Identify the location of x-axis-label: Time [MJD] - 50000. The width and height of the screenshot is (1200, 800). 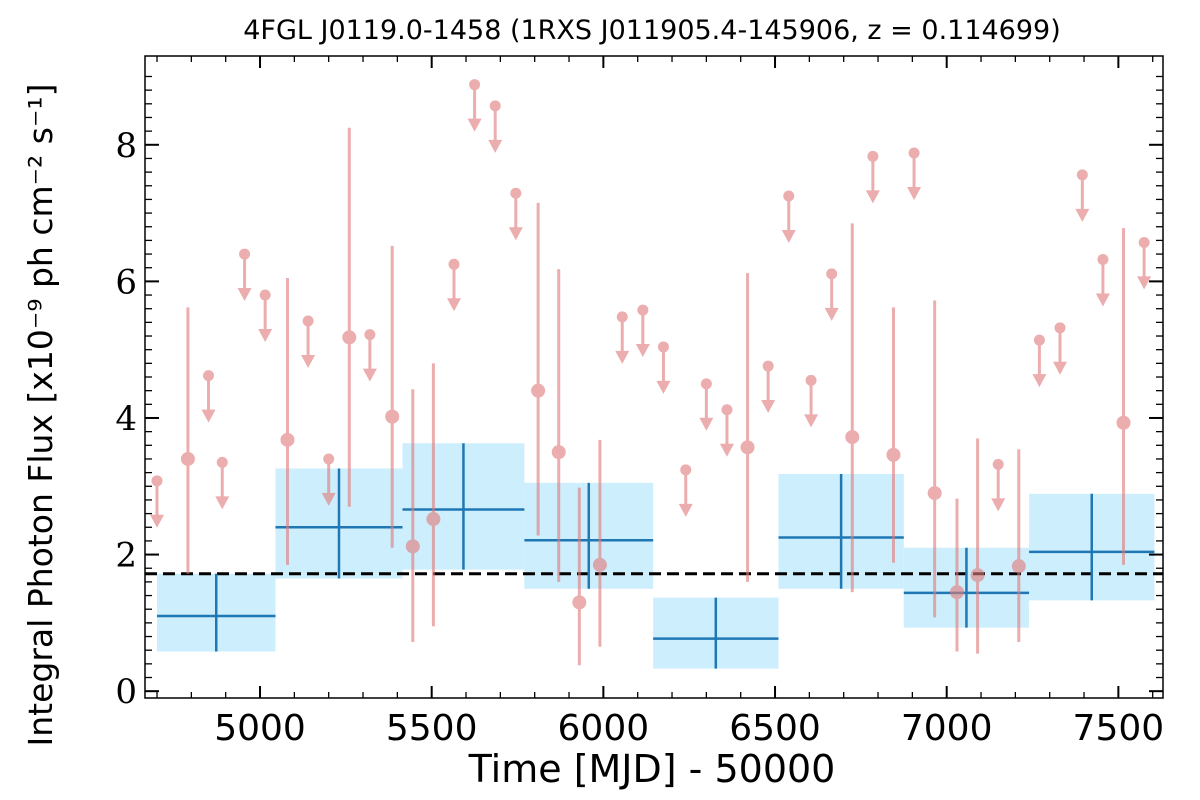
(652, 769).